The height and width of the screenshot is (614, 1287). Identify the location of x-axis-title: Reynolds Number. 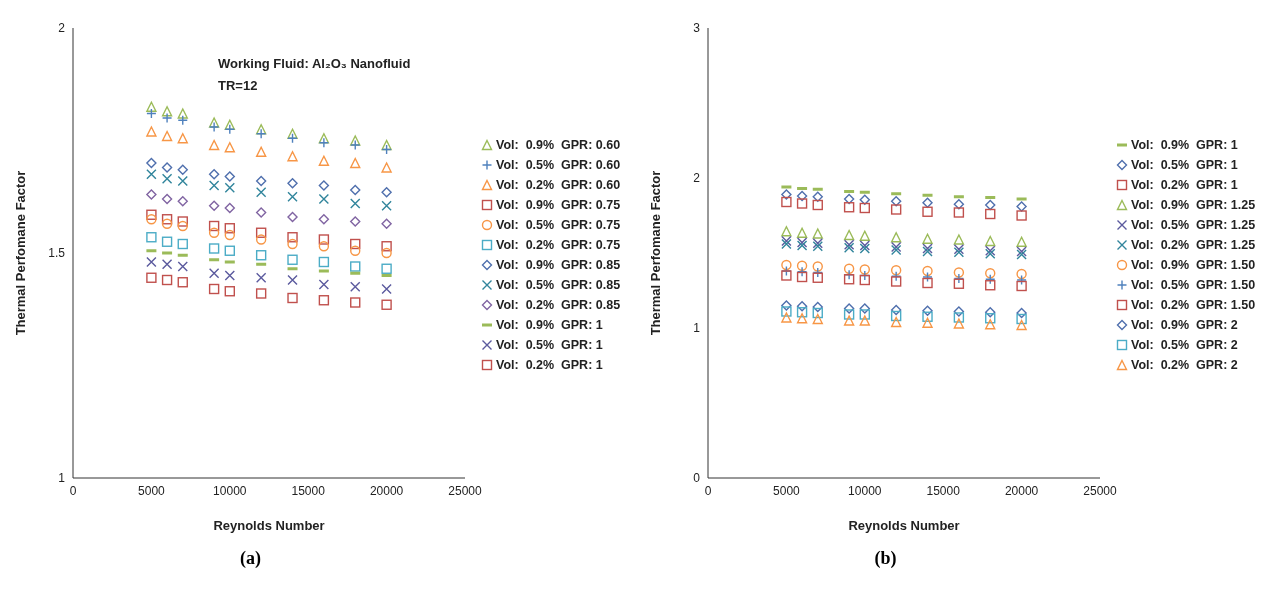
(904, 525).